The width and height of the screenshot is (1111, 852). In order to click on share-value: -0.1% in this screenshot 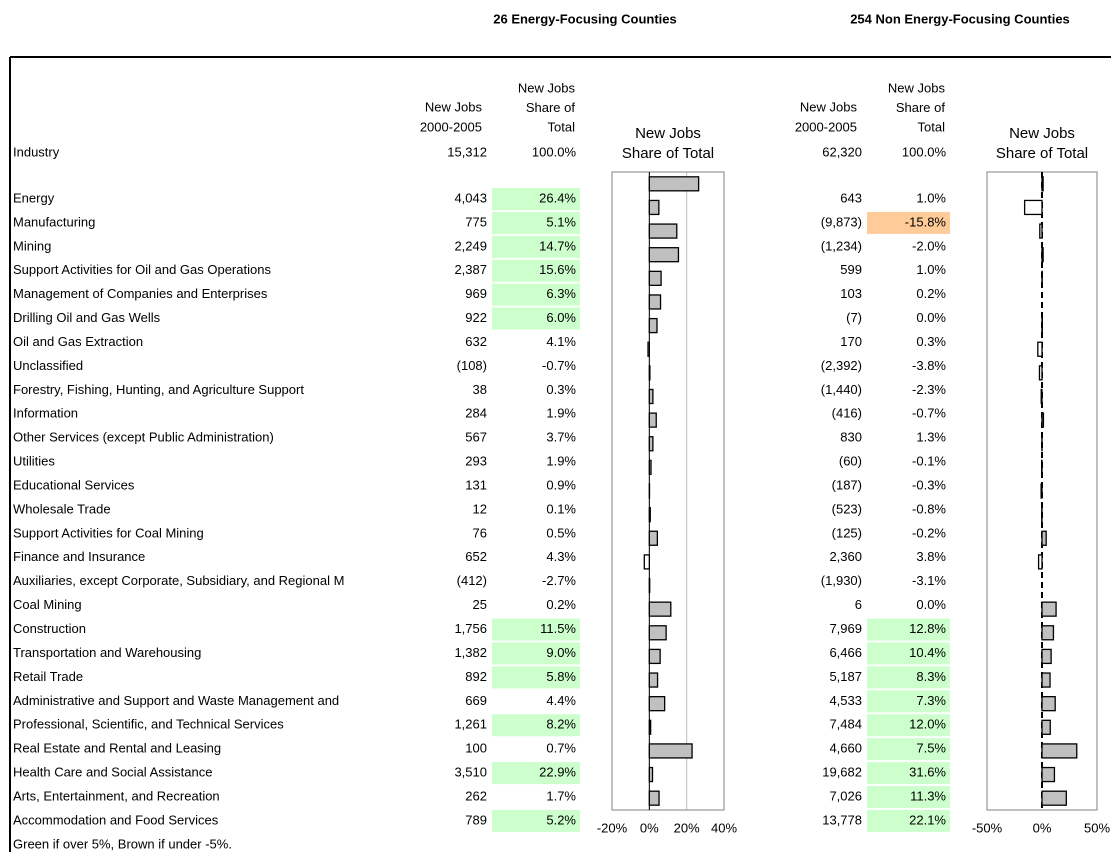, I will do `click(929, 461)`.